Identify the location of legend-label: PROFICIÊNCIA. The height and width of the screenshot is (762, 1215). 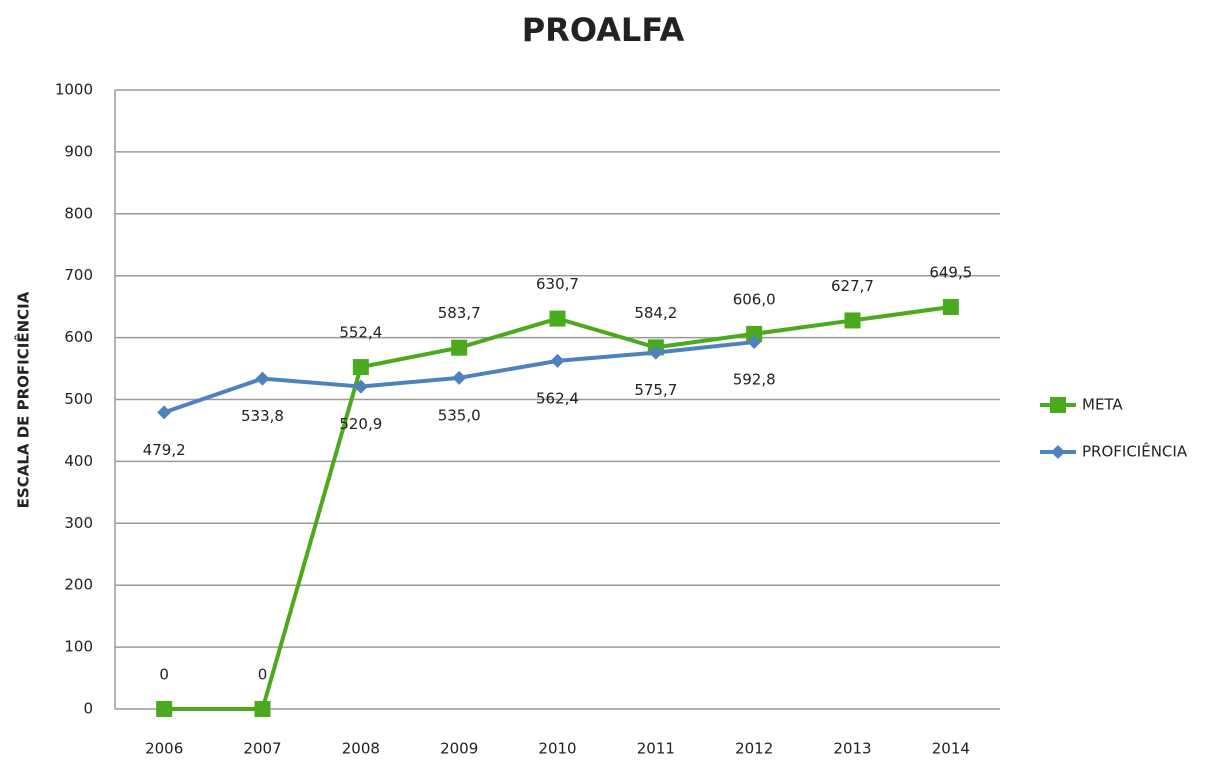
(1135, 451).